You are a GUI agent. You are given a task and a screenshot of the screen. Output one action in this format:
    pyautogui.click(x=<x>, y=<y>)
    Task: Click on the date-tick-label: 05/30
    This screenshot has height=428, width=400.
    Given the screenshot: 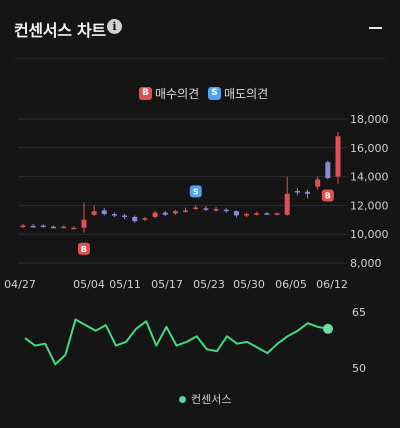 What is the action you would take?
    pyautogui.click(x=249, y=284)
    